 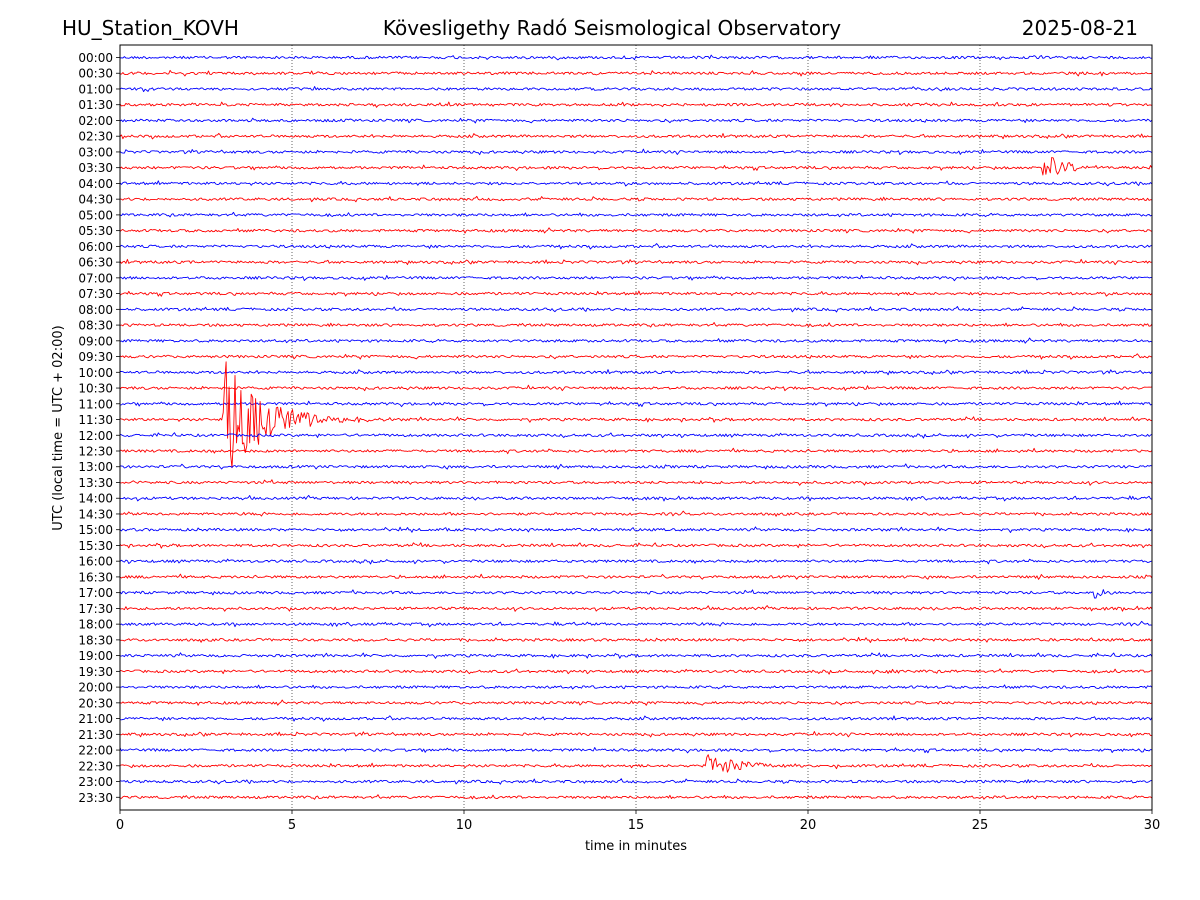 I want to click on x-axis-label: time in minutes, so click(x=636, y=846).